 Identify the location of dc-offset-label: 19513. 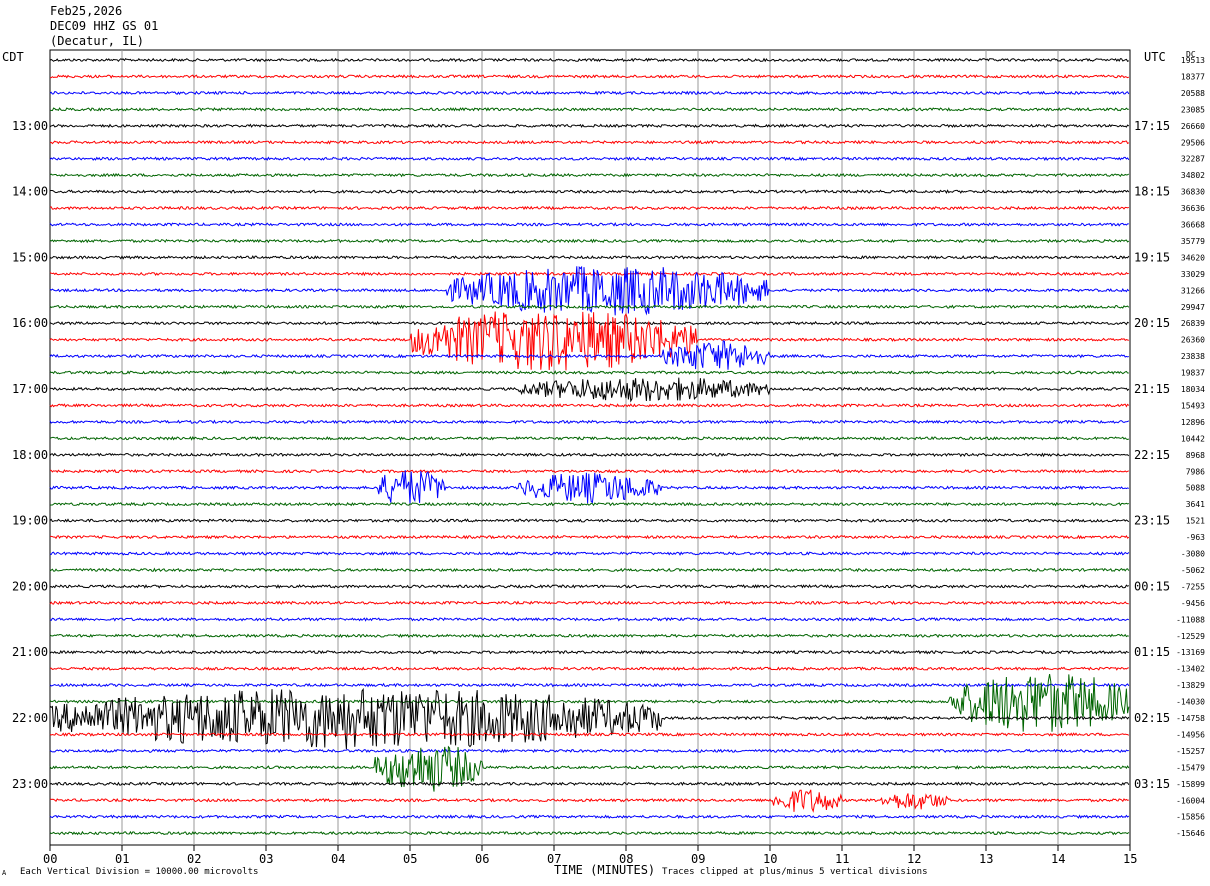
(1193, 60).